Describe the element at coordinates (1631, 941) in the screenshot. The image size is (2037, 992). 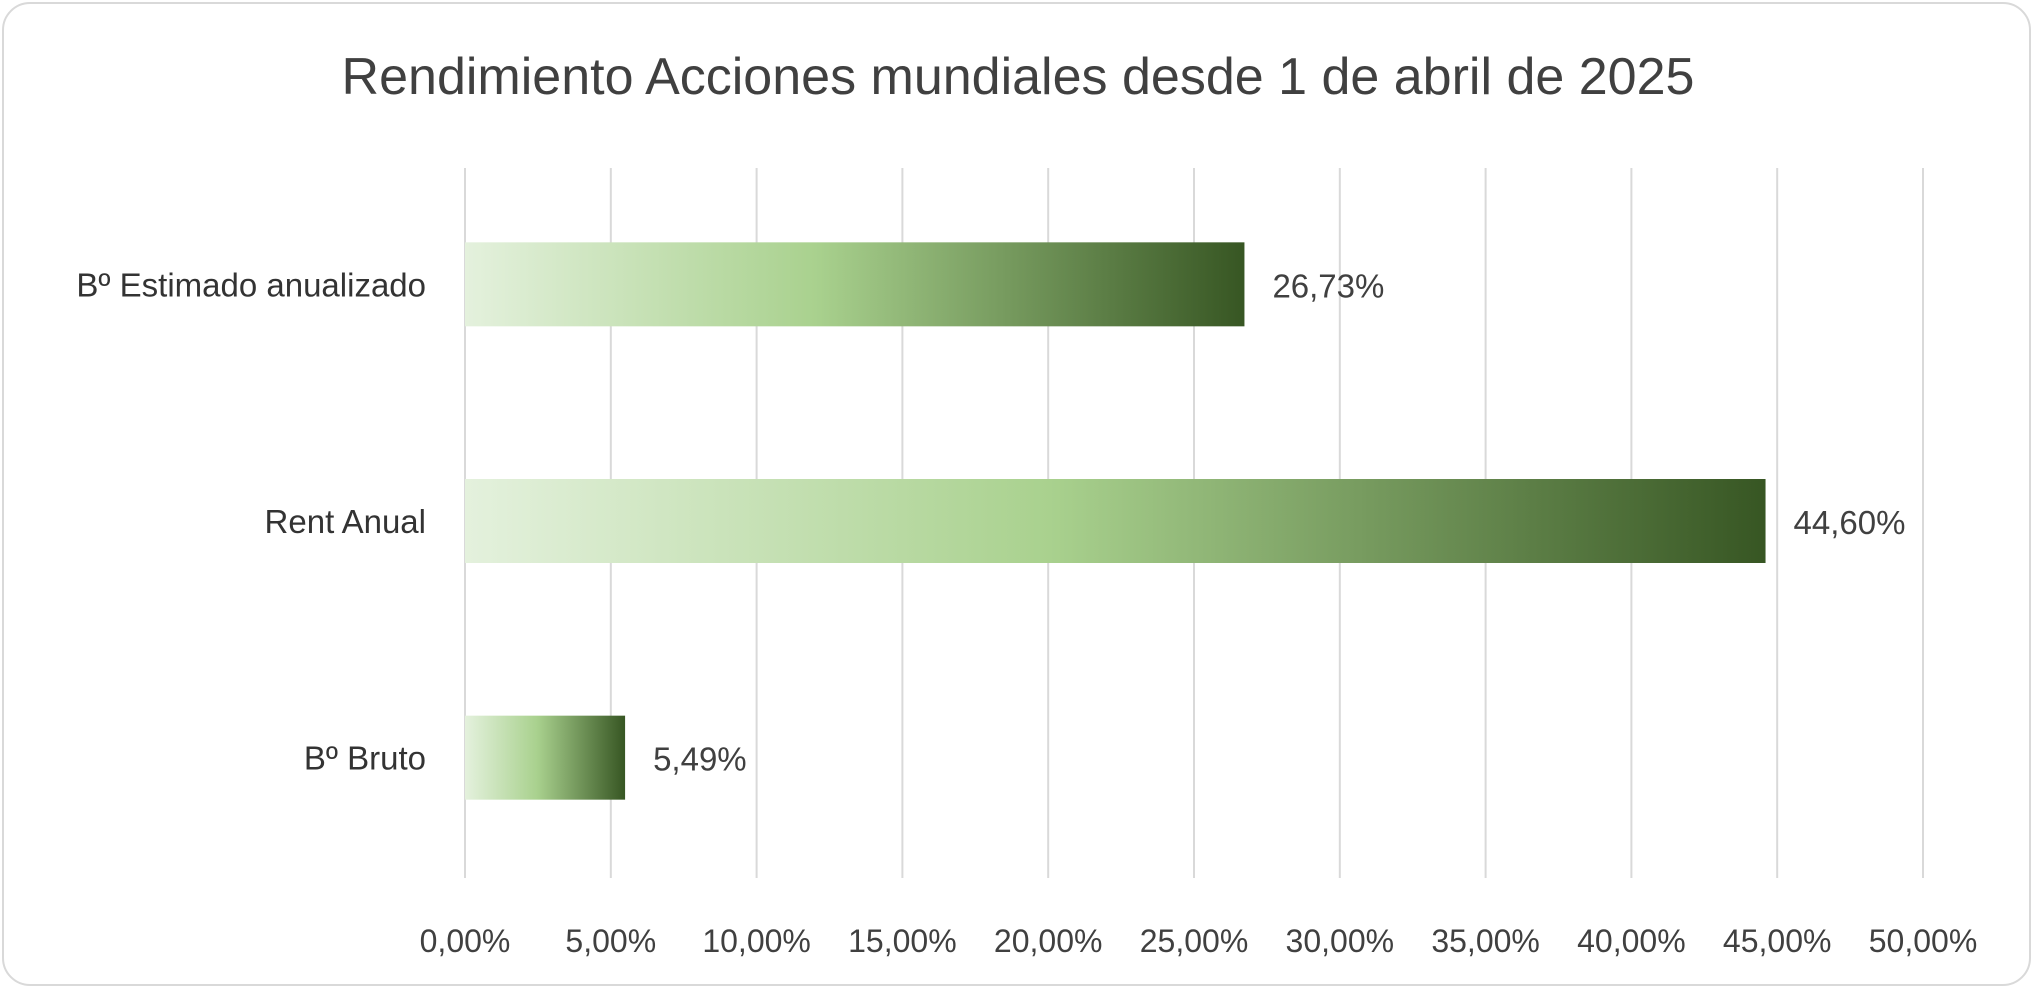
I see `x-tick-label: 40,00%` at that location.